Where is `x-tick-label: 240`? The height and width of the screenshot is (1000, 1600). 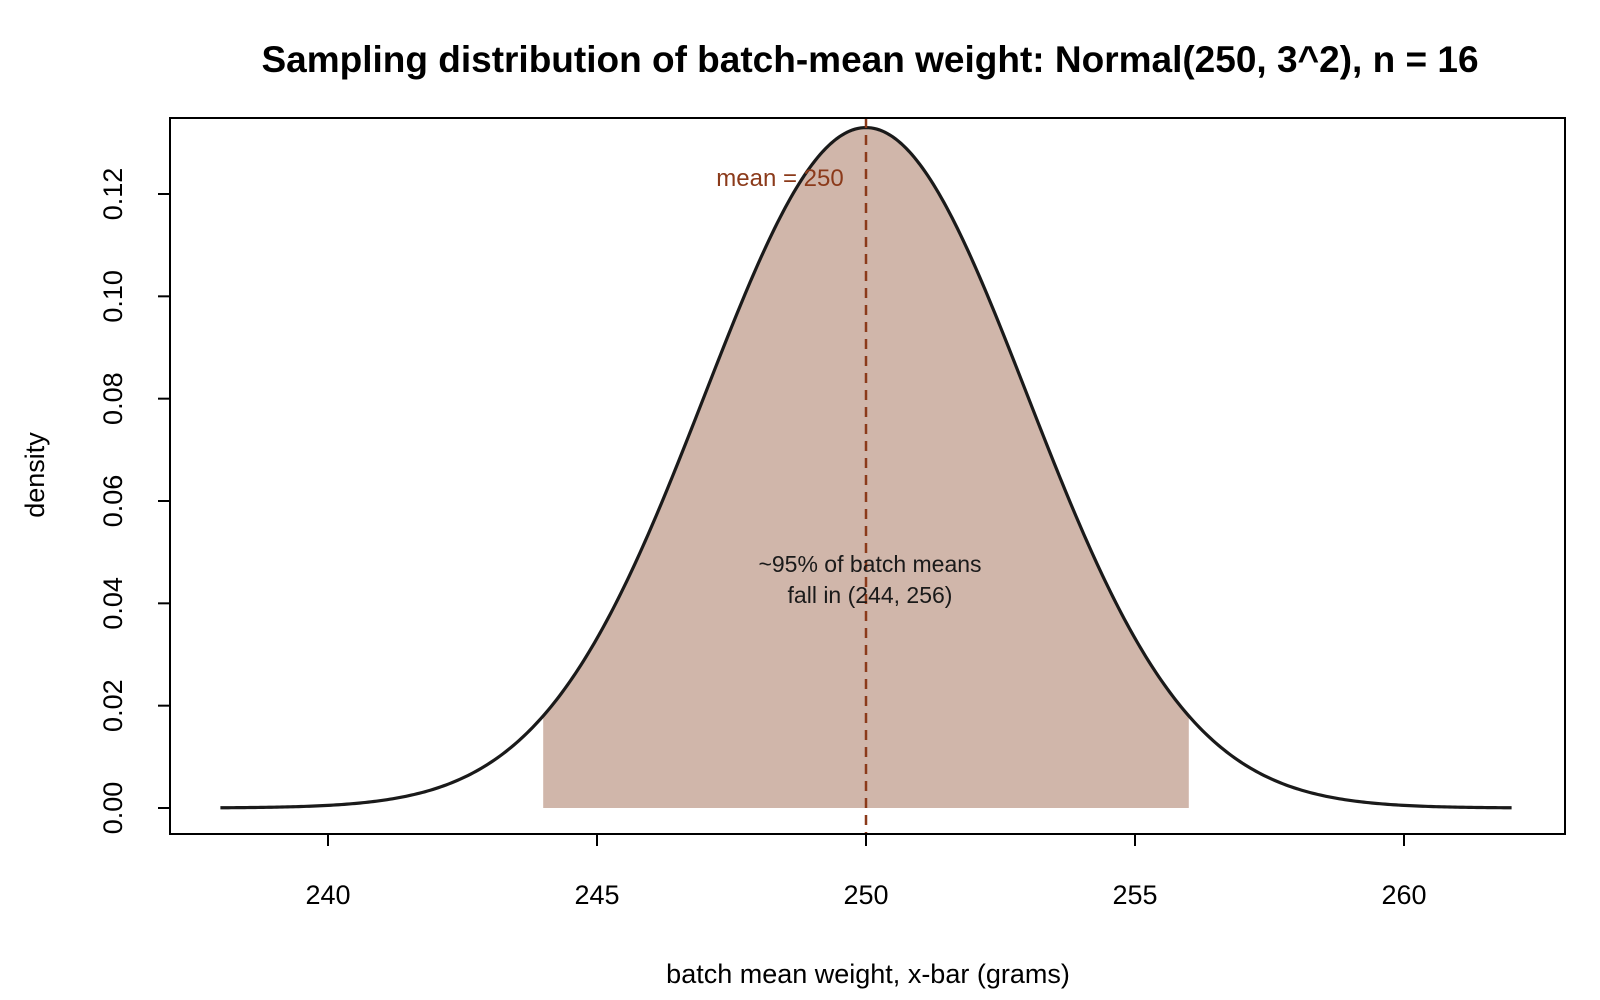
x-tick-label: 240 is located at coordinates (327, 895).